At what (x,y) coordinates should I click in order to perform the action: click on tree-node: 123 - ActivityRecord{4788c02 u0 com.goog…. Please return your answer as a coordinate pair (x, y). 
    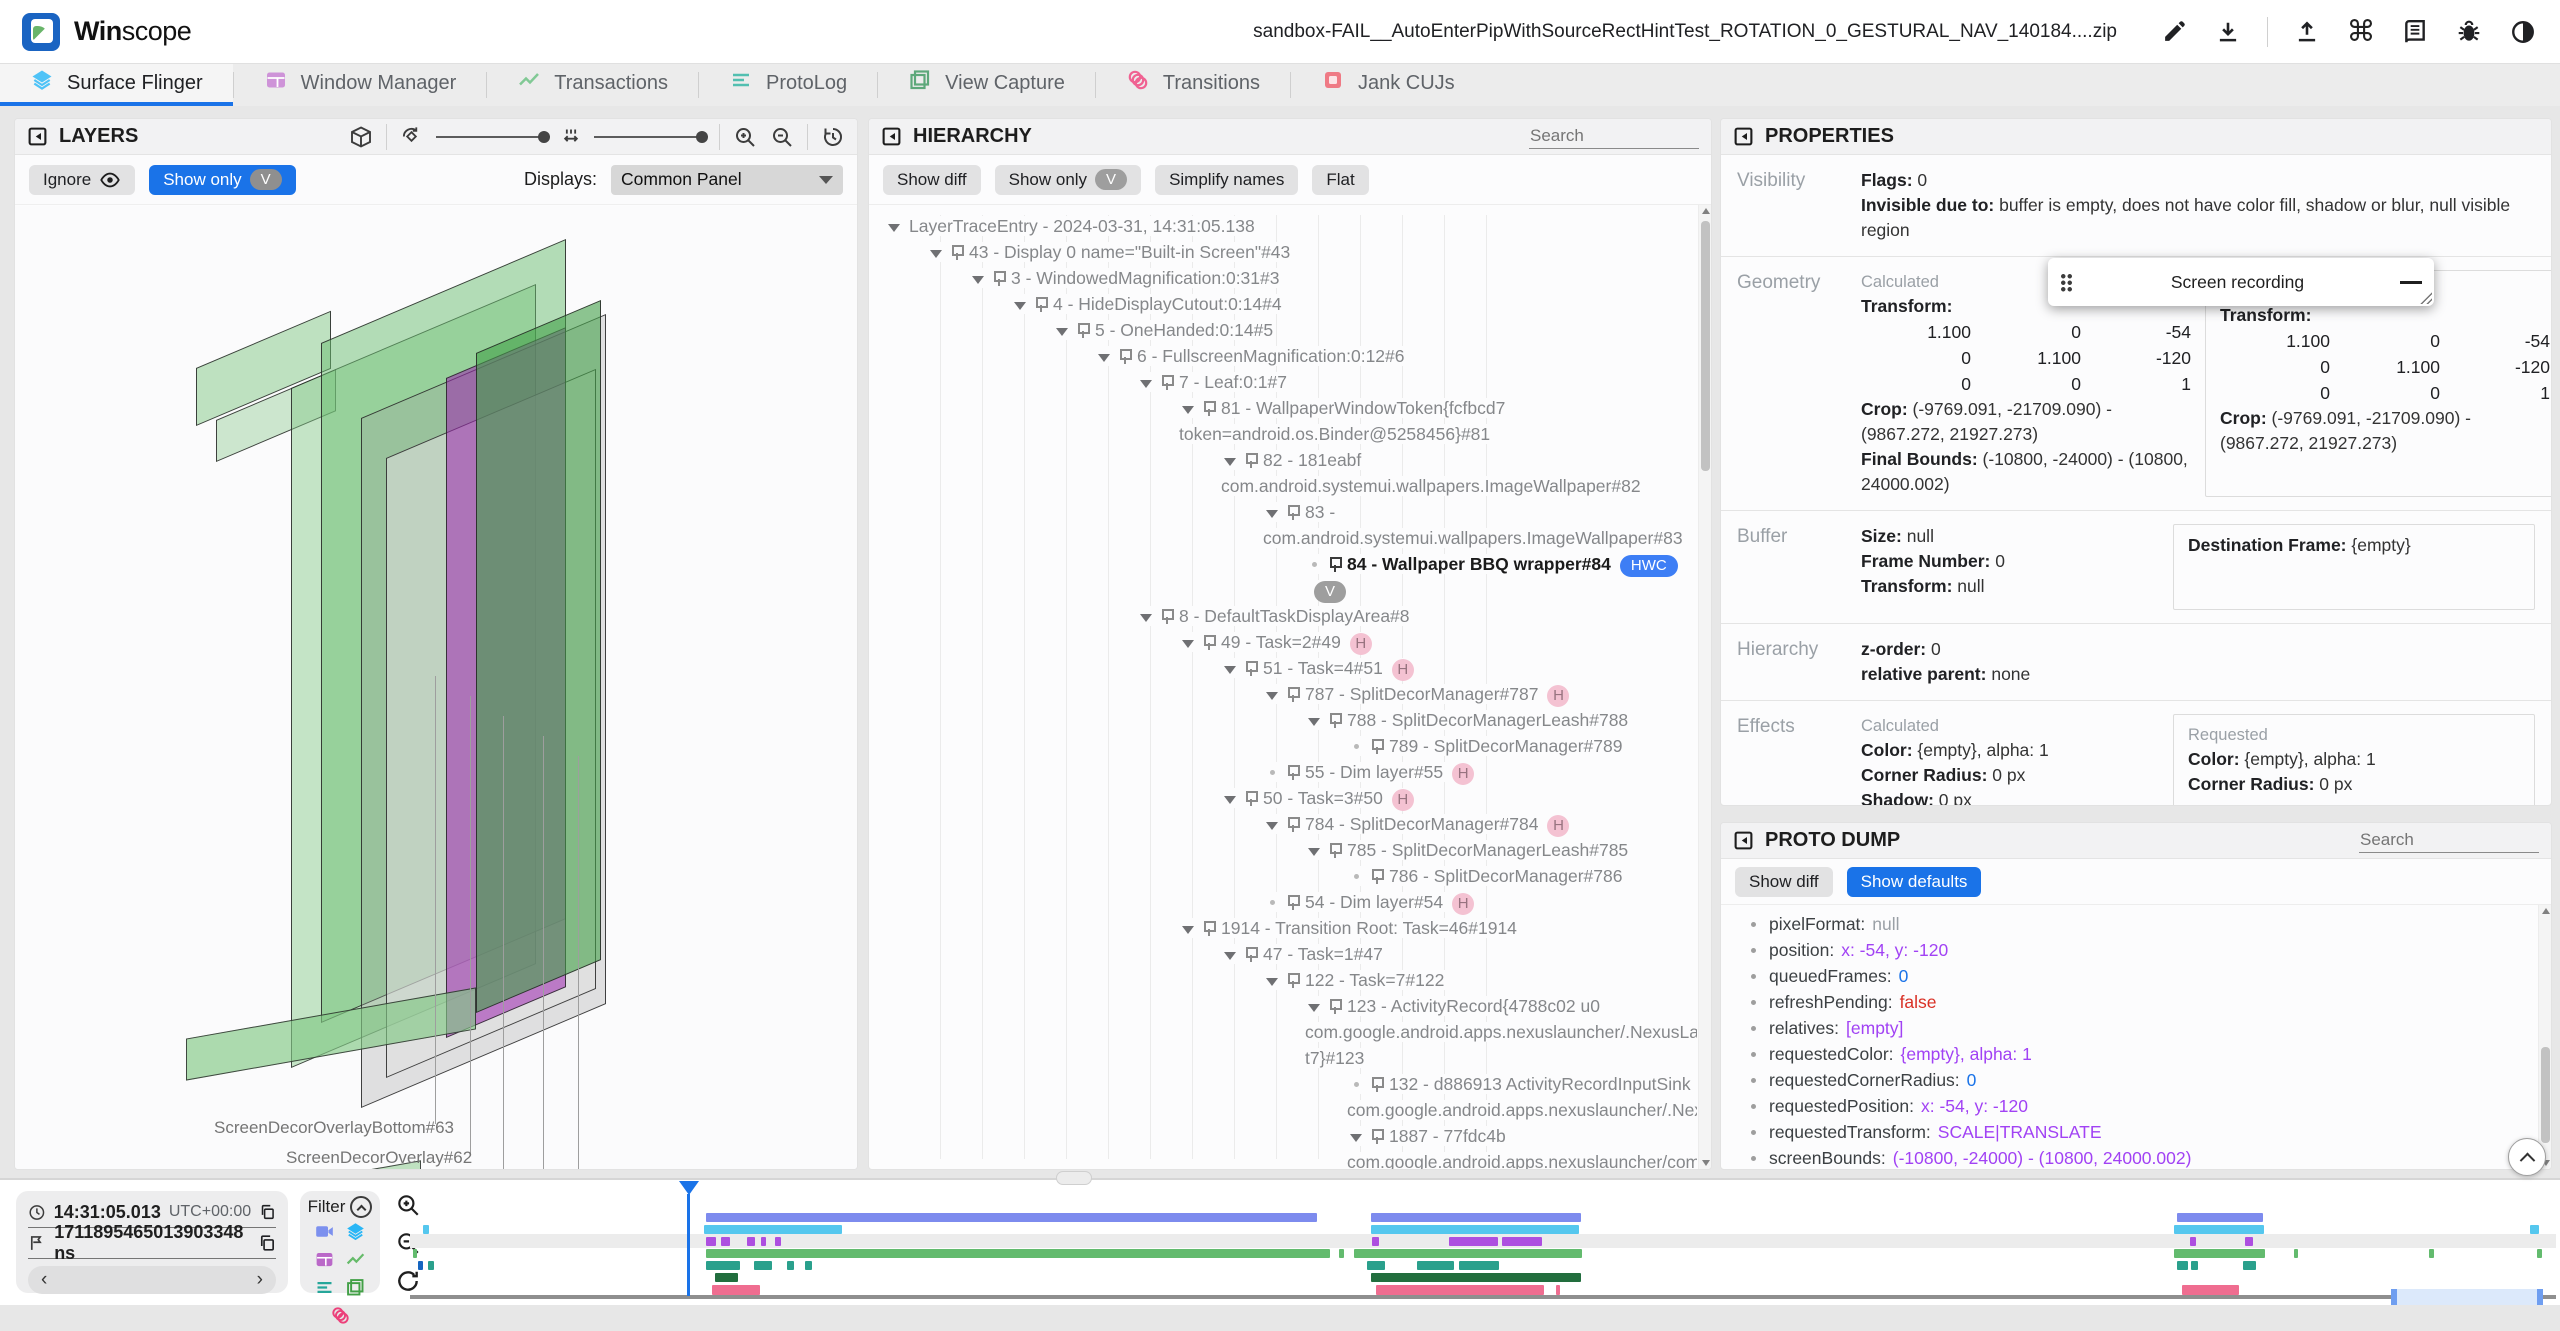
    Looking at the image, I should click on (1283, 1032).